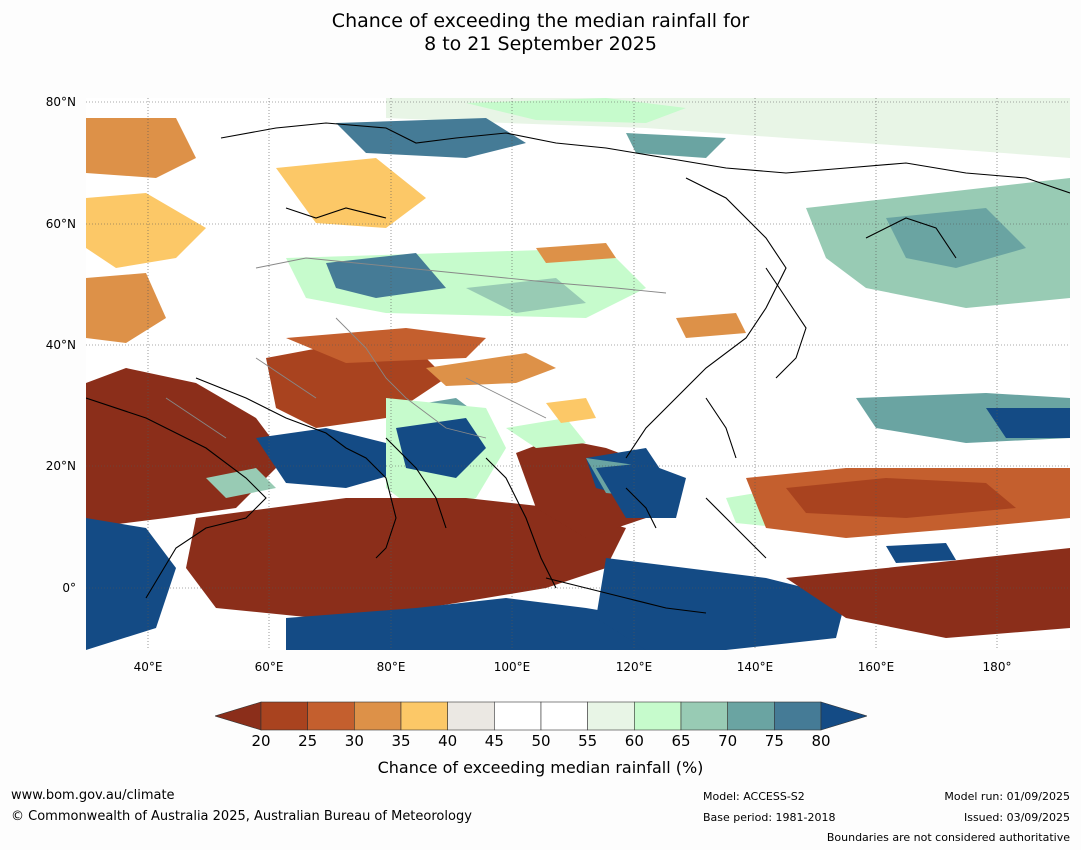 This screenshot has width=1081, height=850. I want to click on colorbar-tick-label: 55, so click(588, 741).